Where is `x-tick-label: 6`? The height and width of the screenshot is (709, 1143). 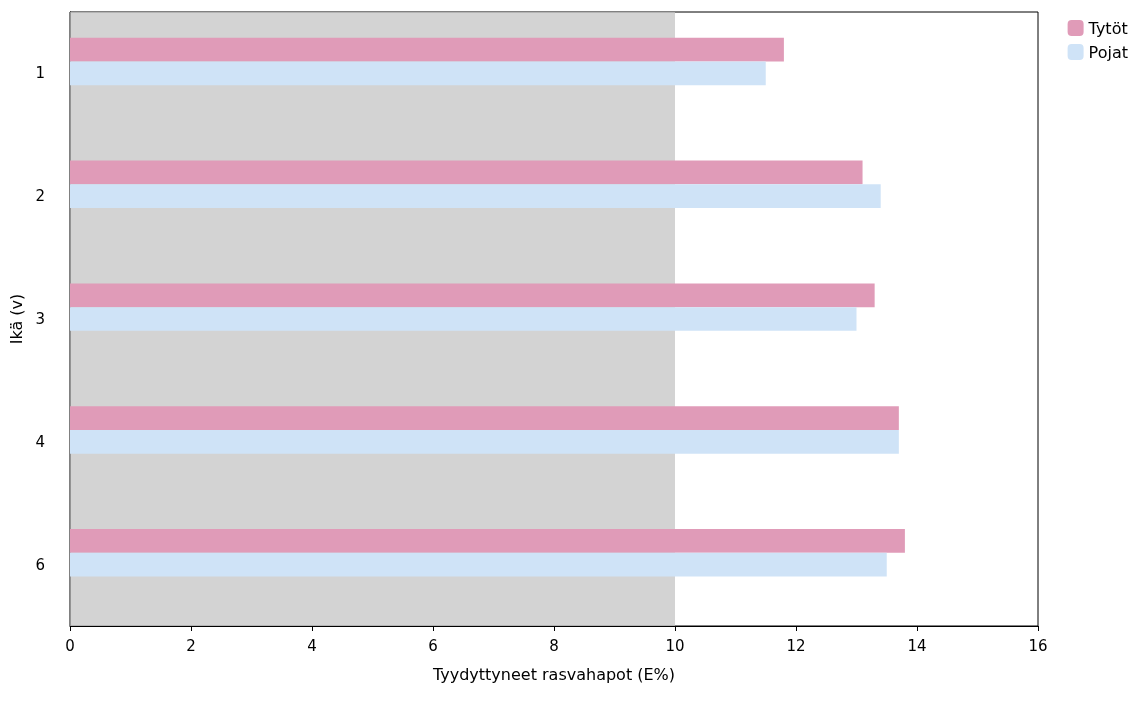
x-tick-label: 6 is located at coordinates (433, 645).